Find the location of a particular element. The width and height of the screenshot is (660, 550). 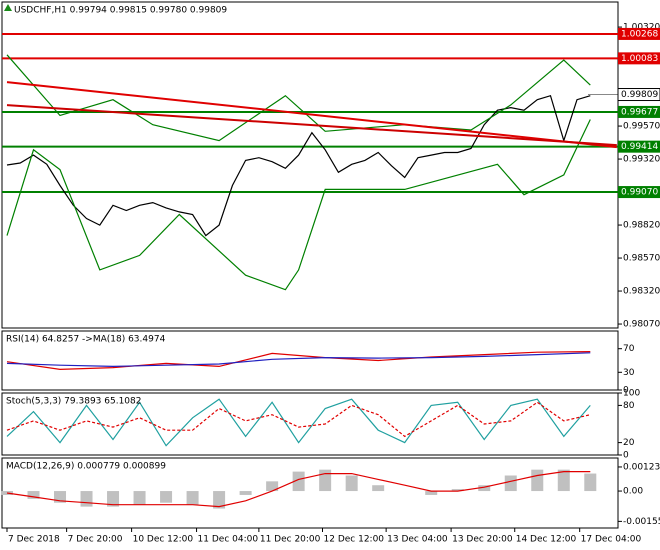

panel-title: MACD(12,26,9) 0.000779 0.000899 is located at coordinates (86, 467).